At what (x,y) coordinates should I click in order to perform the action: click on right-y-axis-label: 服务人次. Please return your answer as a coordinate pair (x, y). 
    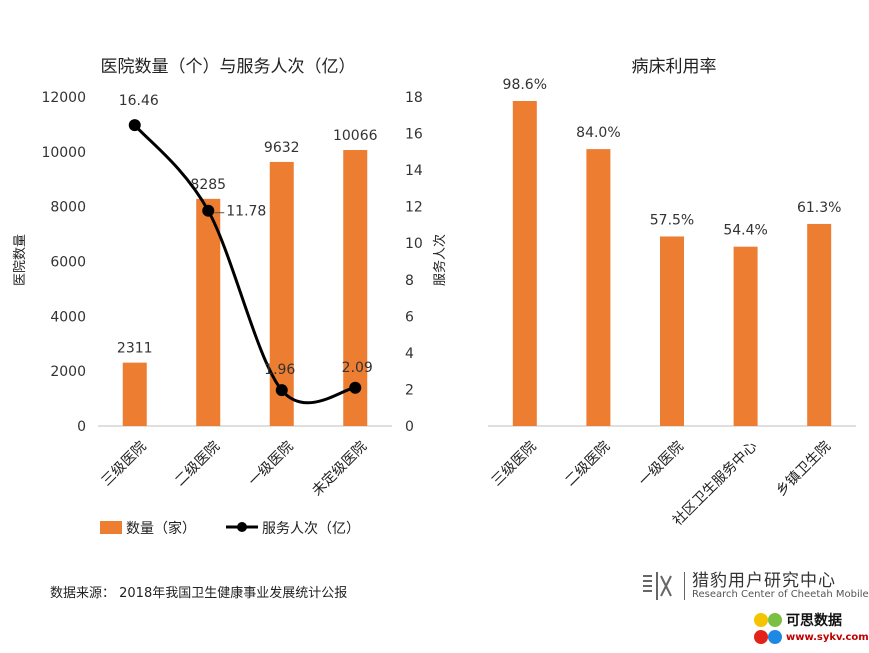
    Looking at the image, I should click on (440, 260).